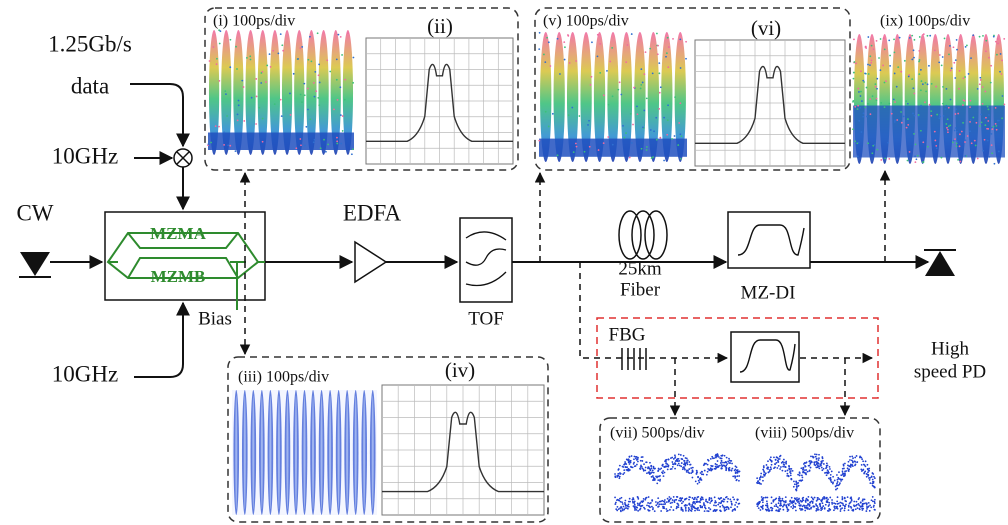 This screenshot has width=1008, height=525. Describe the element at coordinates (254, 21) in the screenshot. I see `panel-label: (i) 100ps/div` at that location.